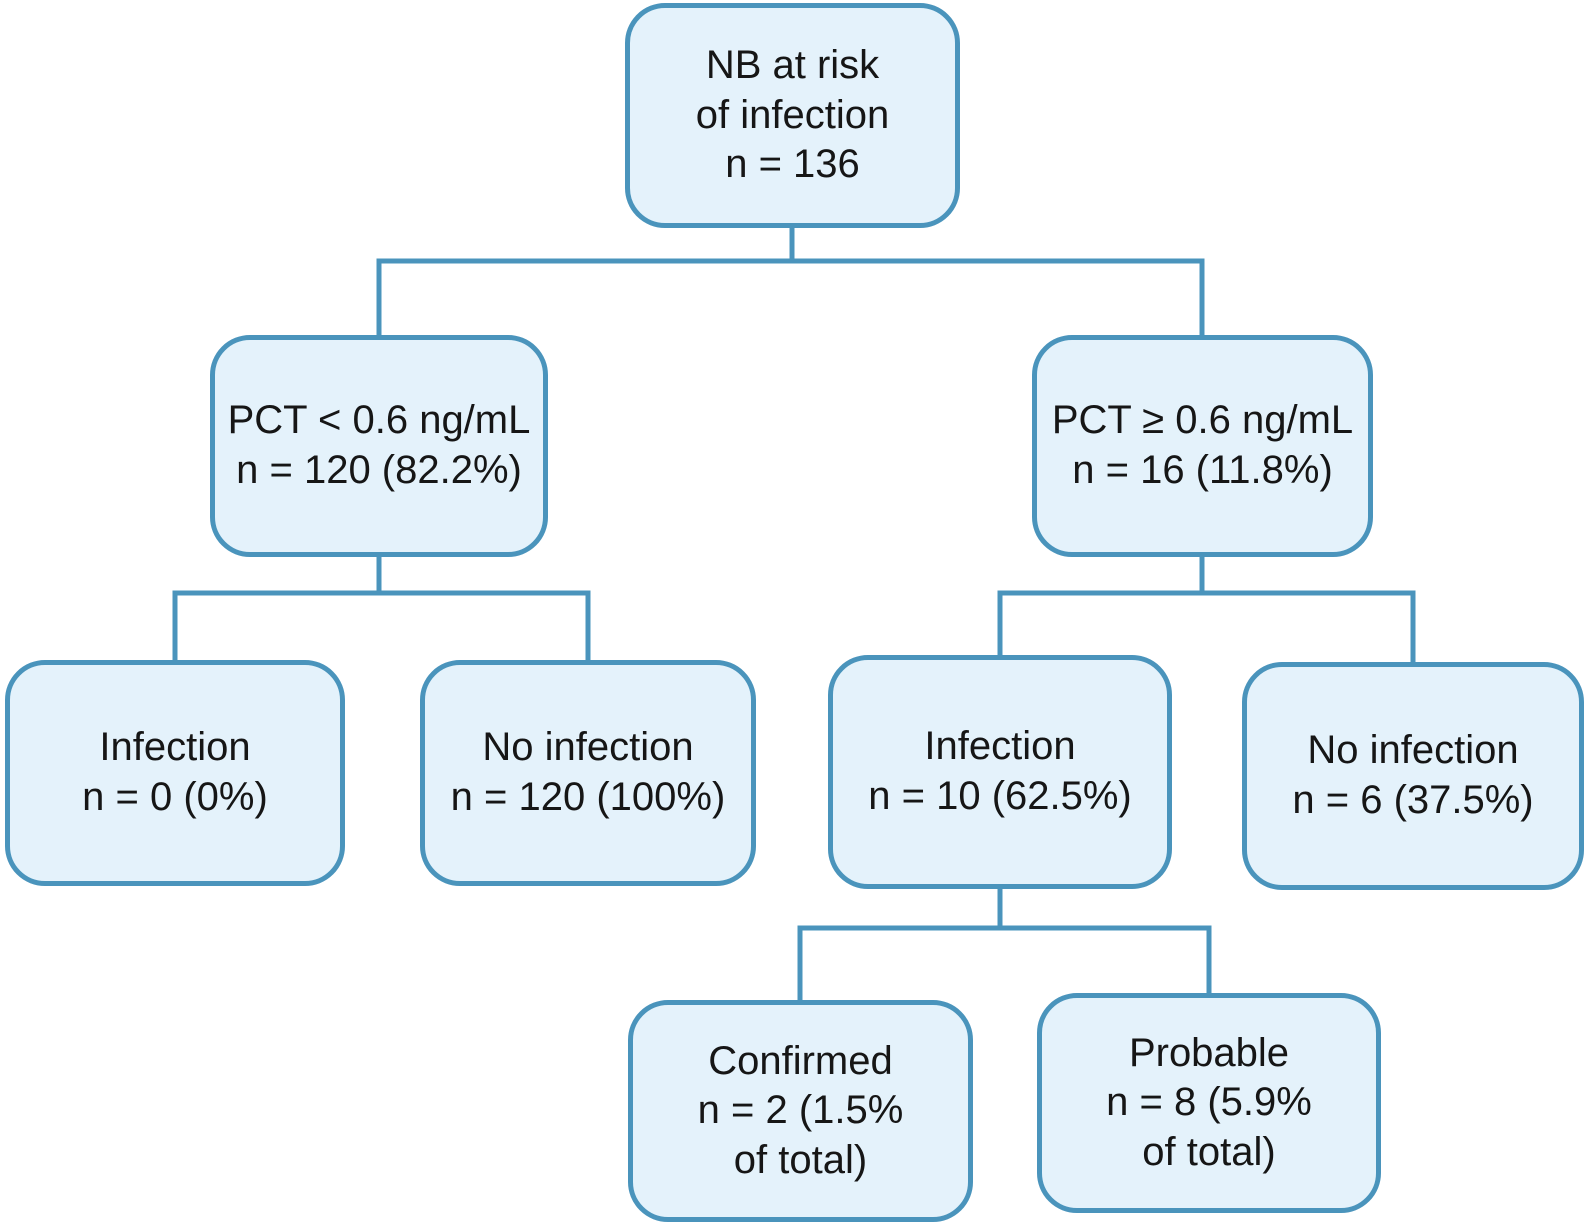 This screenshot has width=1587, height=1229. What do you see at coordinates (379, 420) in the screenshot?
I see `node-label-line: PCT < 0.6 ng/mL` at bounding box center [379, 420].